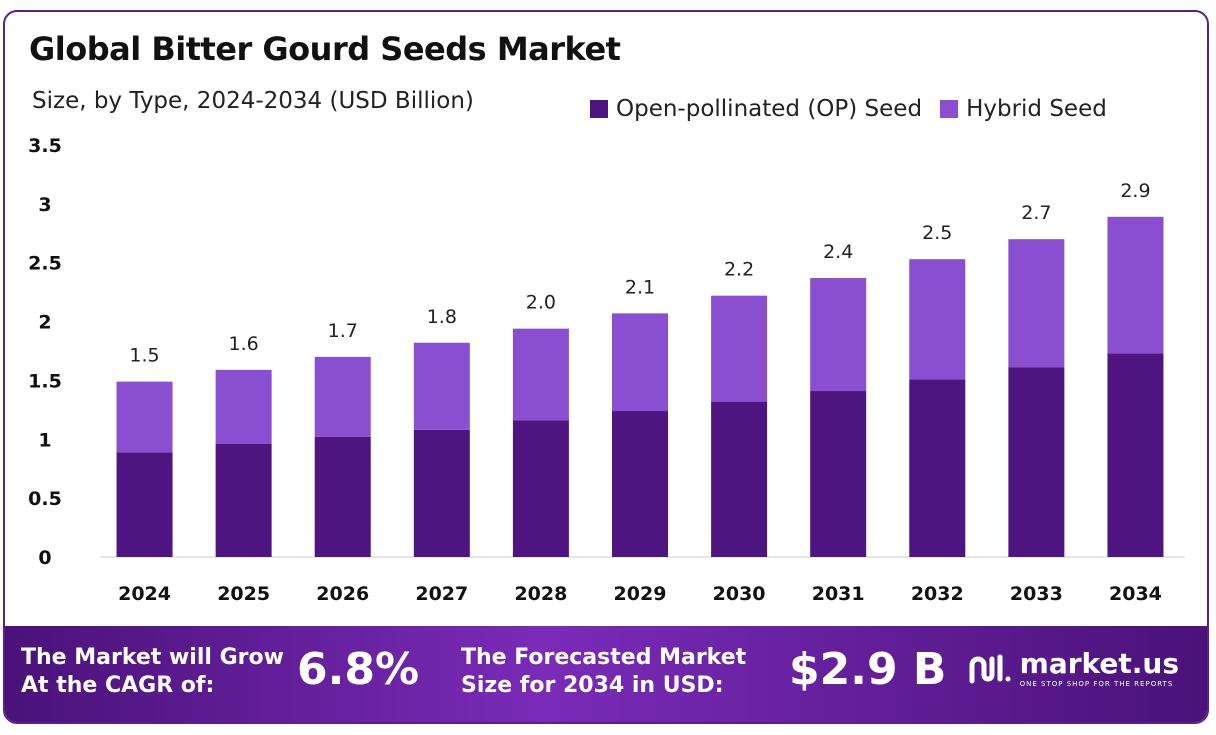  What do you see at coordinates (739, 594) in the screenshot?
I see `x-tick-label: 2030` at bounding box center [739, 594].